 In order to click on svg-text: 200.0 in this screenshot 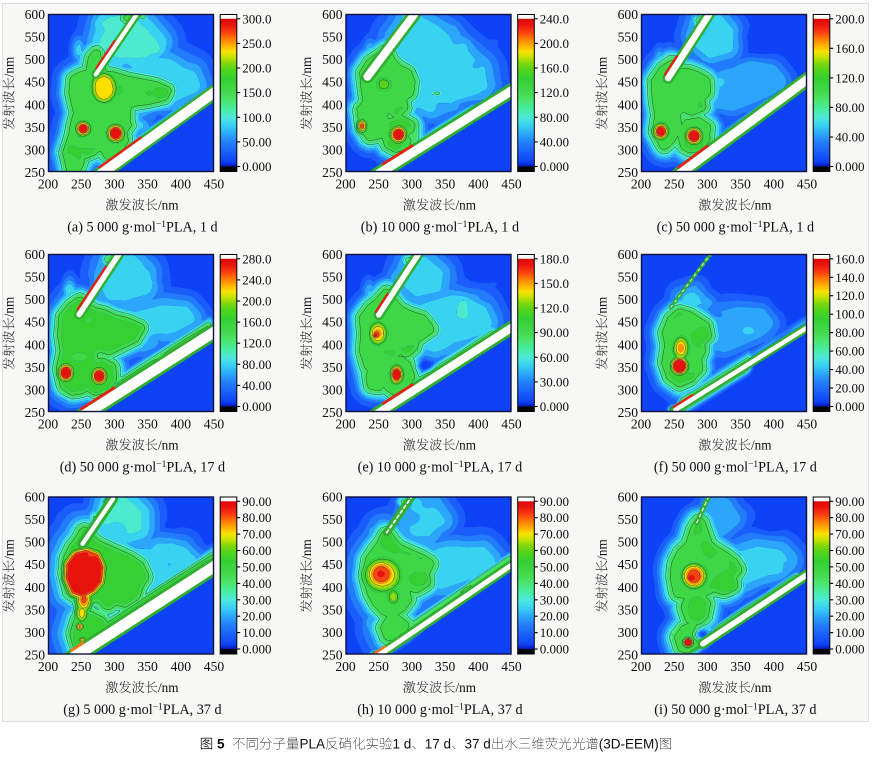, I will do `click(849, 18)`.